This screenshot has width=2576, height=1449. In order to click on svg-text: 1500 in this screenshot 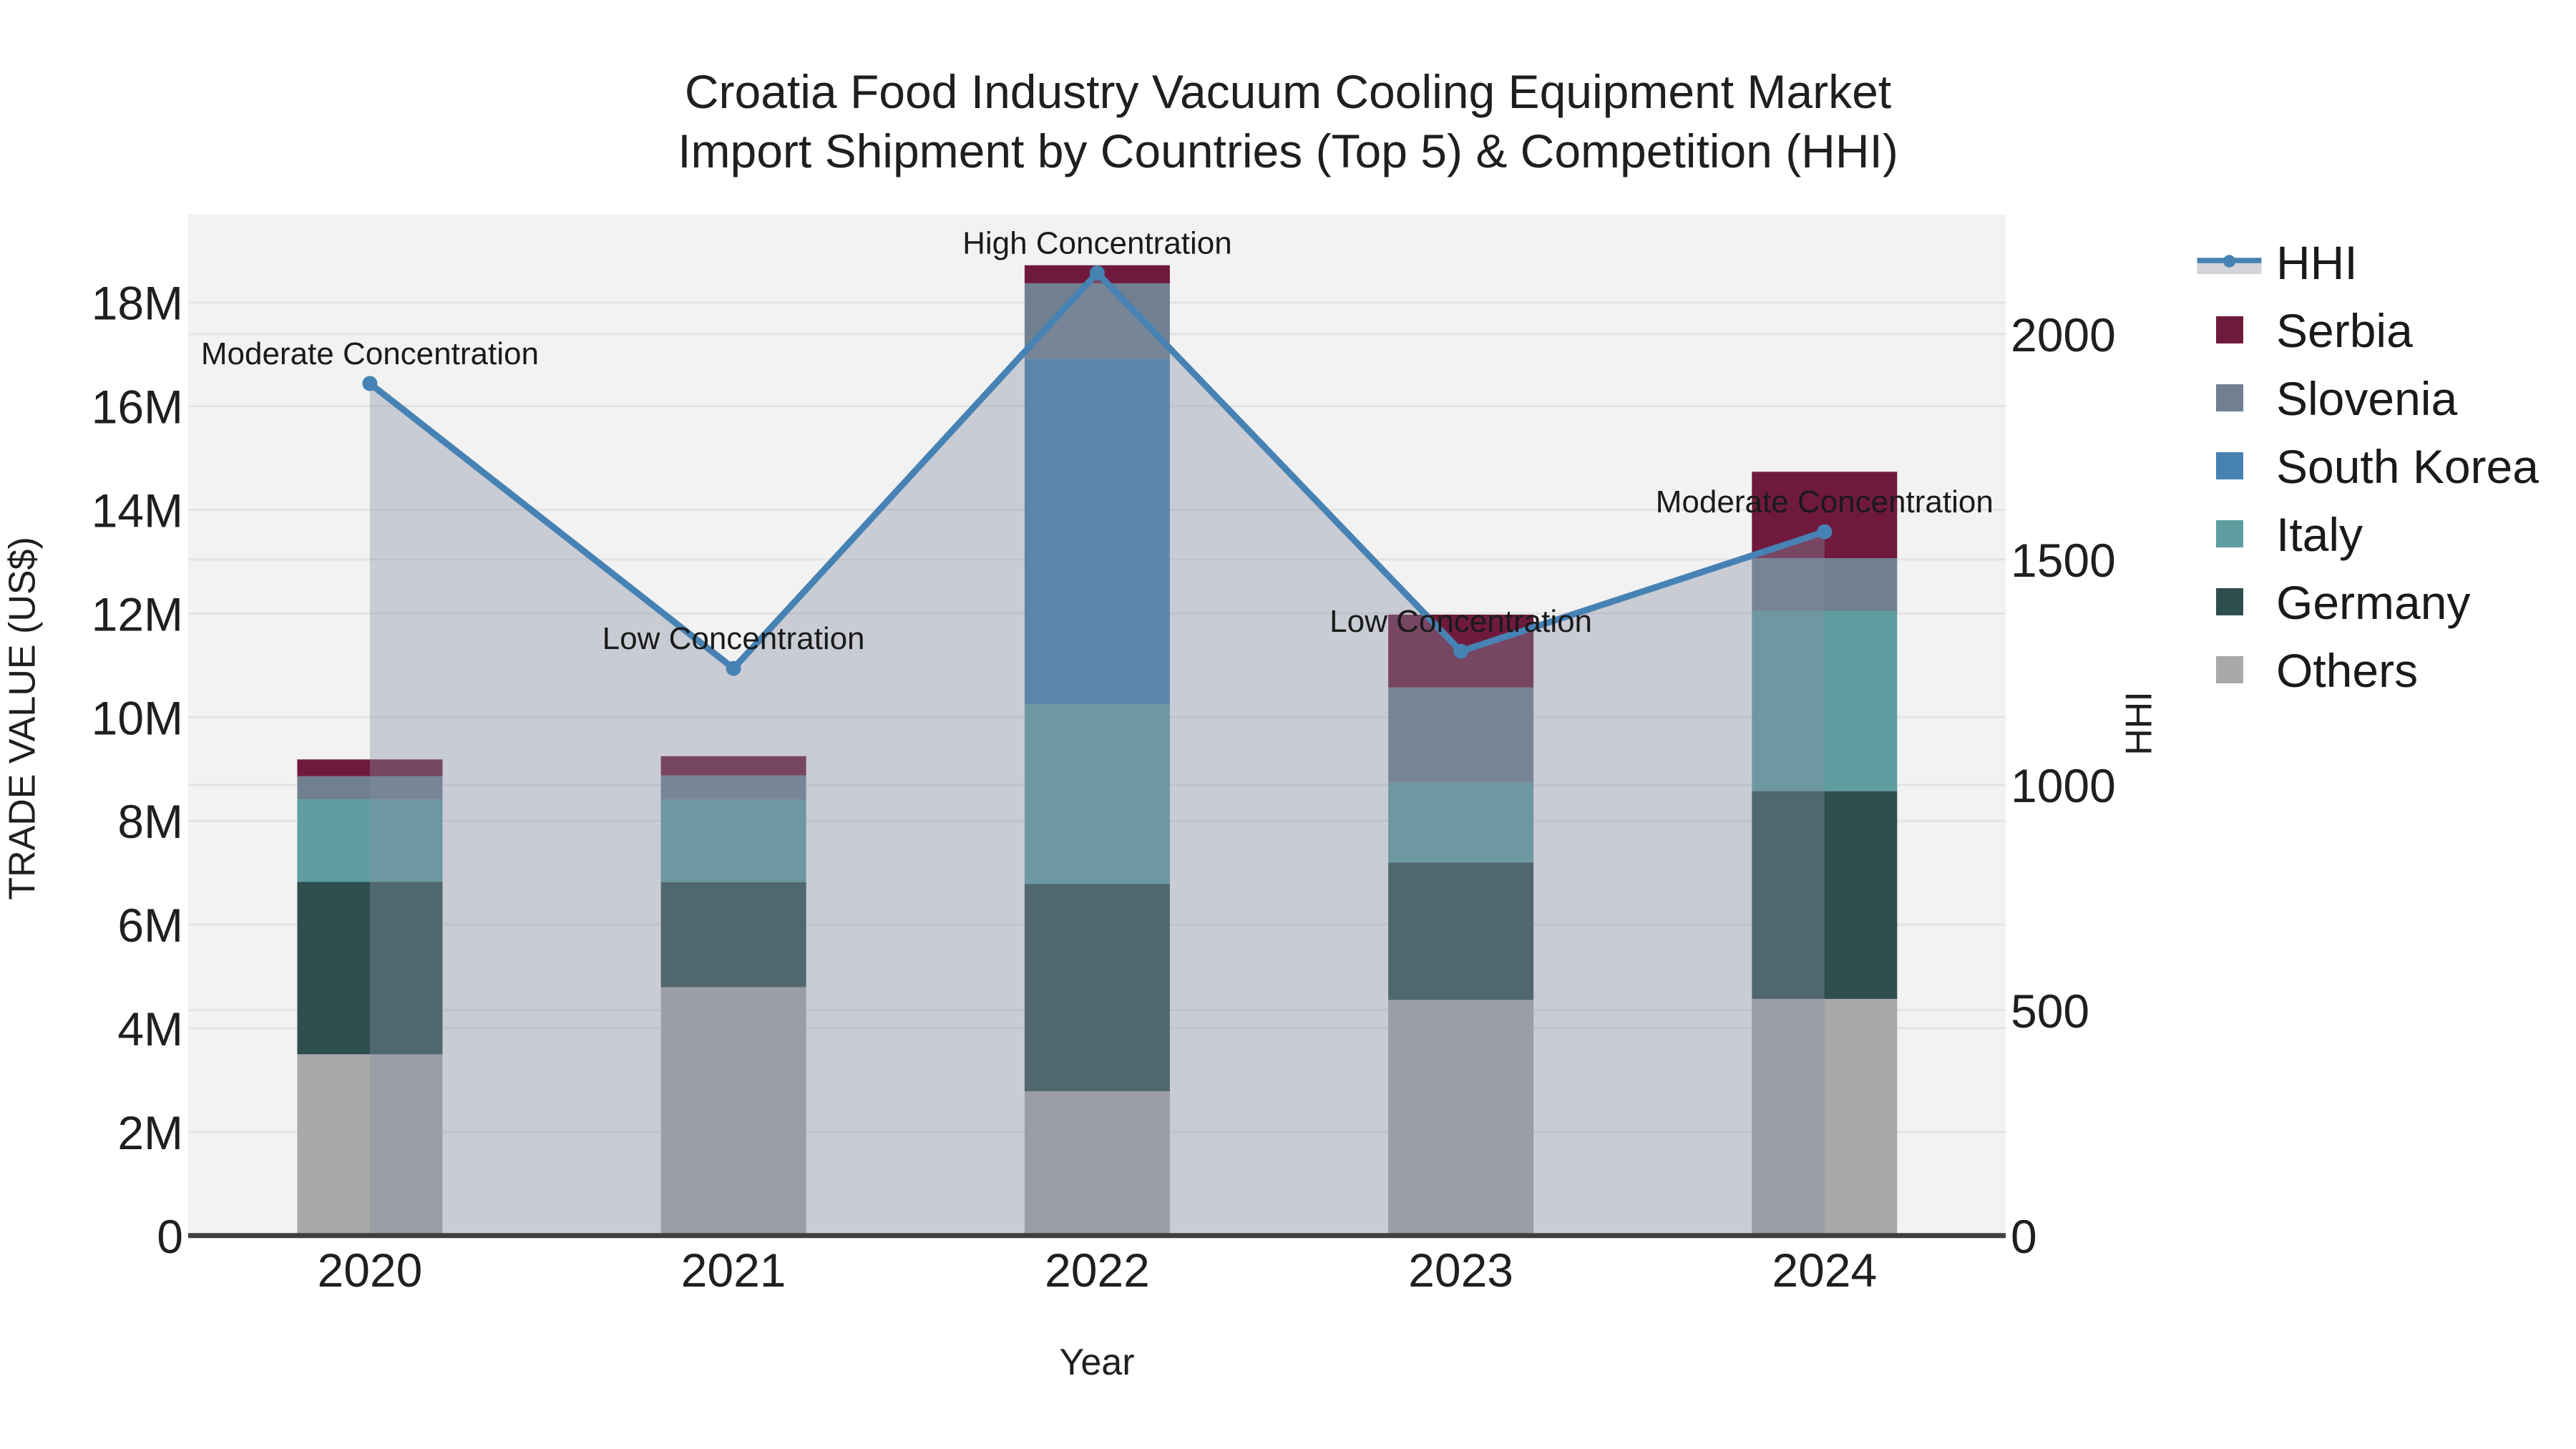, I will do `click(2063, 560)`.